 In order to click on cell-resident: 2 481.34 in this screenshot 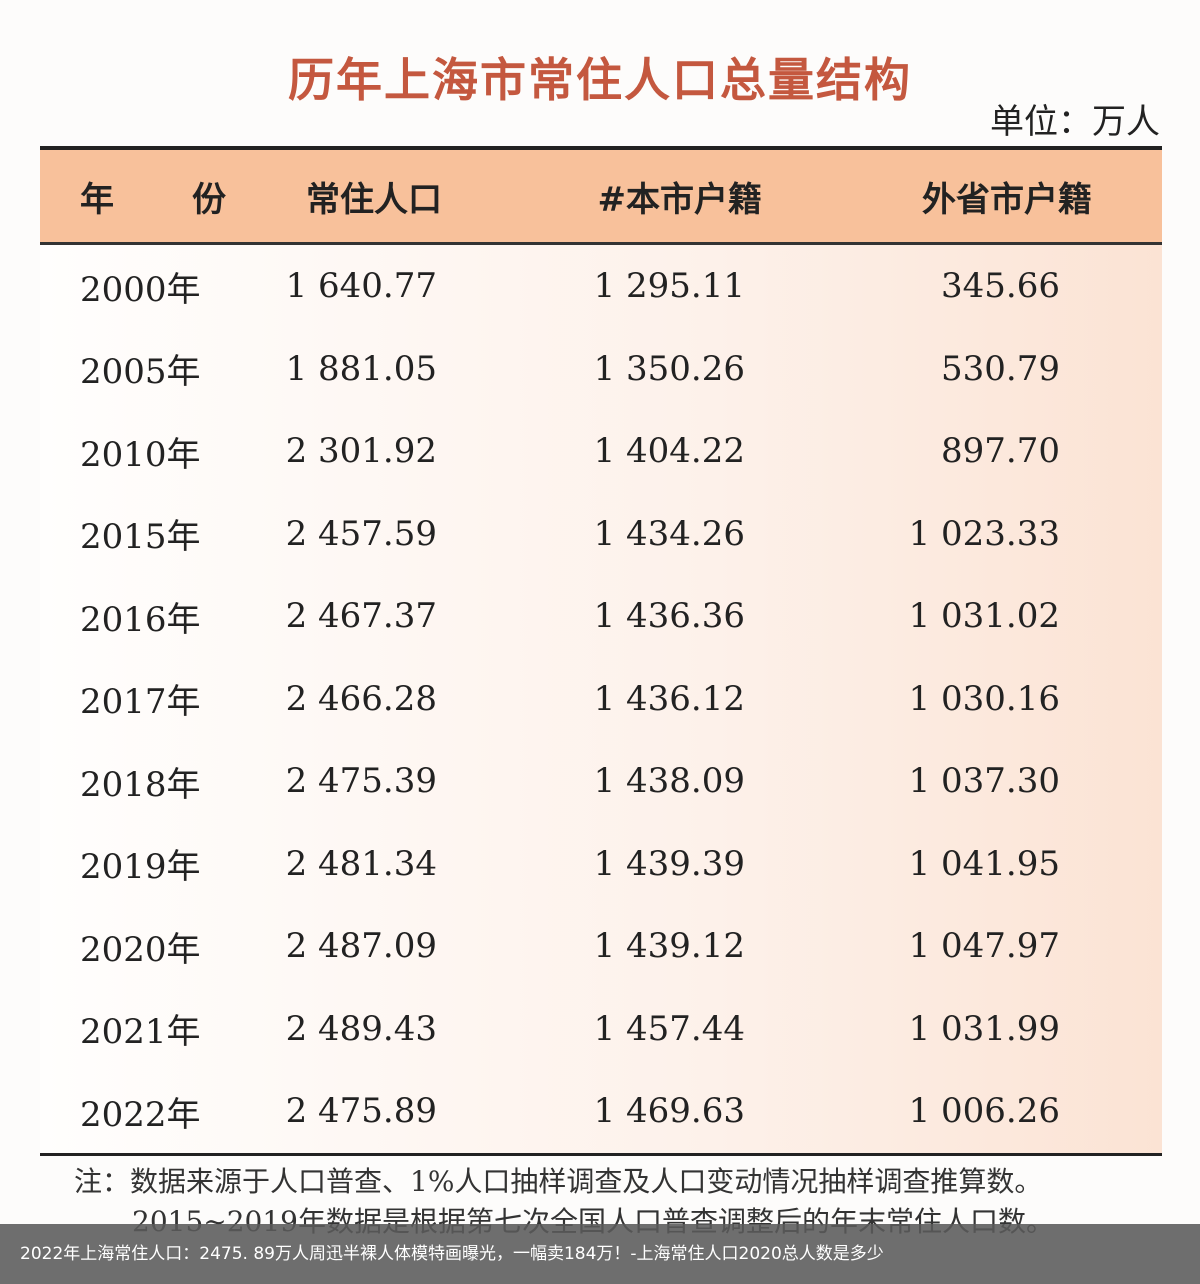, I will do `click(361, 863)`.